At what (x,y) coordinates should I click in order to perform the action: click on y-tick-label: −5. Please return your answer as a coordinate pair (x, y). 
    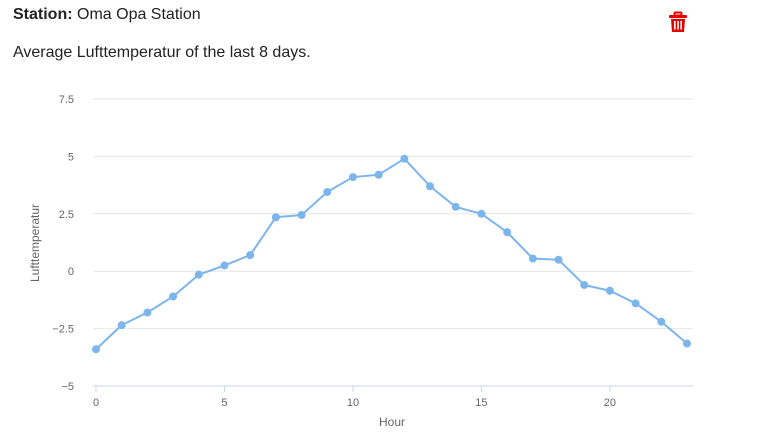
    Looking at the image, I should click on (67, 387).